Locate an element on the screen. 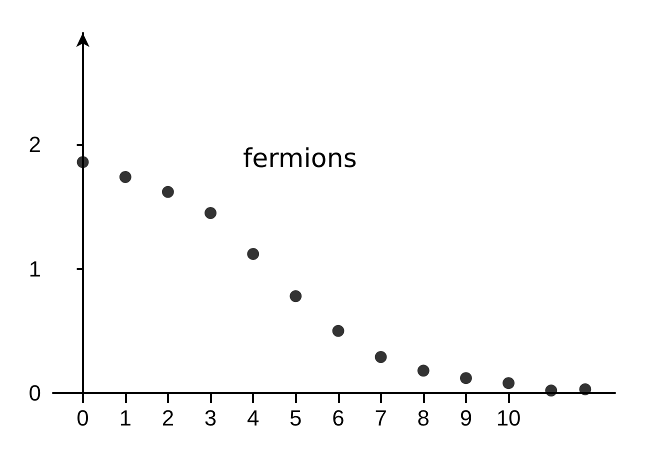 The width and height of the screenshot is (653, 451). x-tick-label: 7 is located at coordinates (380, 418).